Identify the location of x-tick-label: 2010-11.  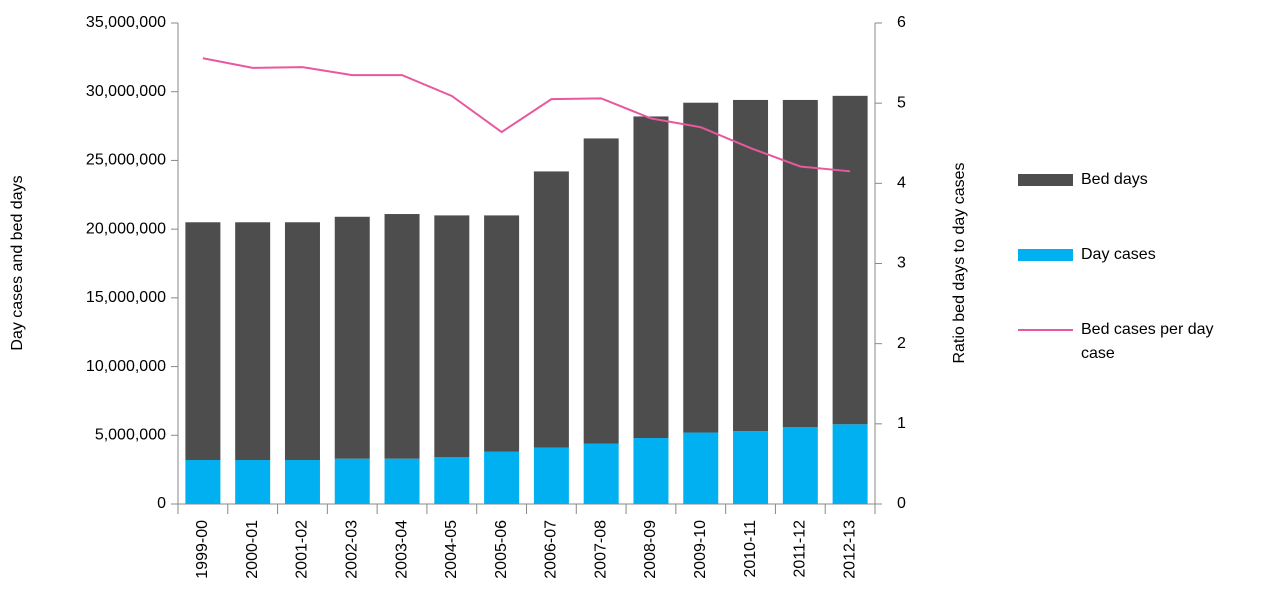
(750, 549).